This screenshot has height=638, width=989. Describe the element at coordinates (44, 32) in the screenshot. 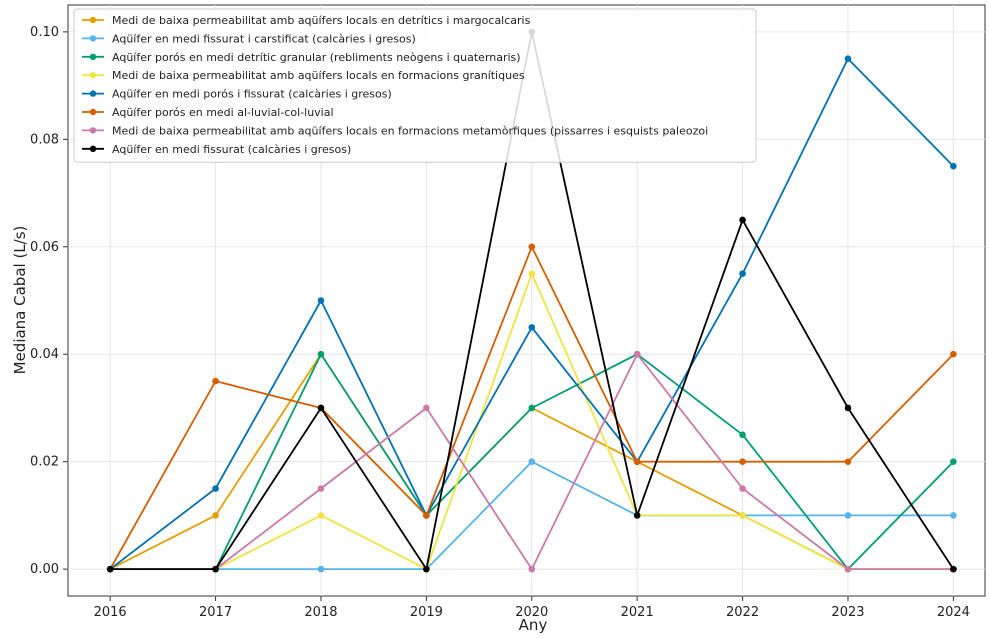

I see `y-tick-label: 0.10` at that location.